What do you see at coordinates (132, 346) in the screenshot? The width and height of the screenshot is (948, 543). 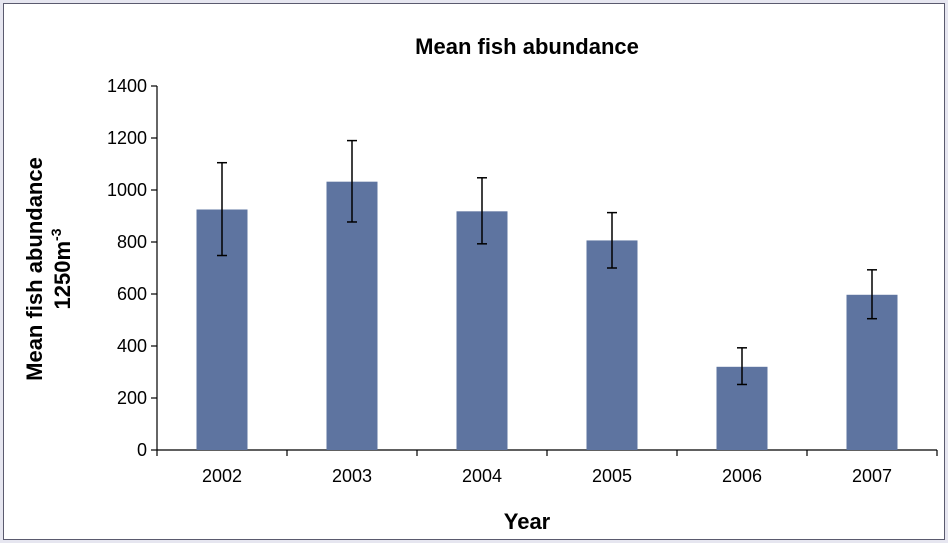 I see `y-tick-label: 400` at bounding box center [132, 346].